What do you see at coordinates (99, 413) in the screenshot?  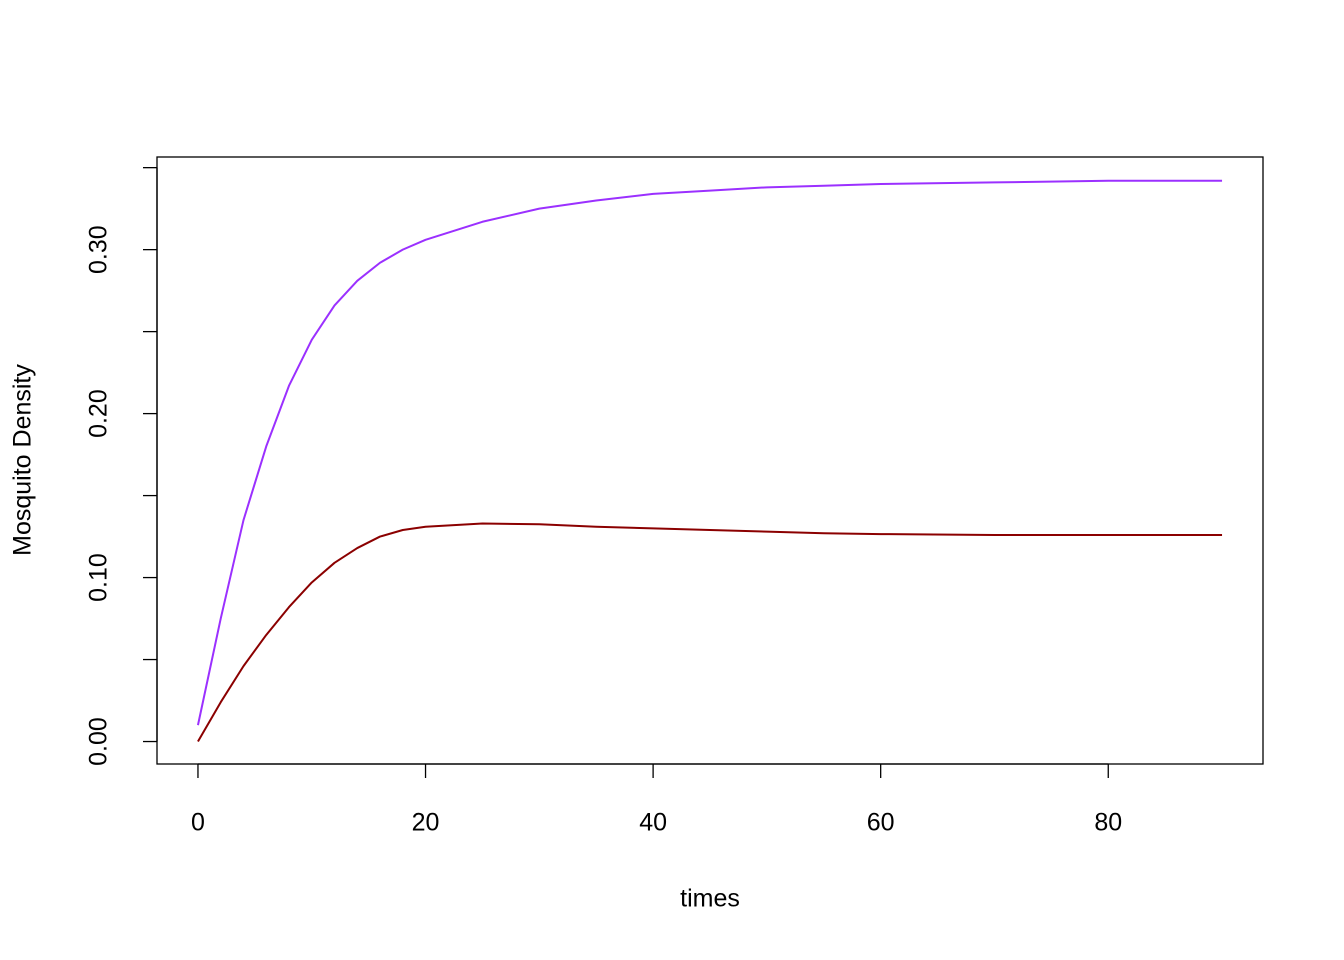 I see `y-tick-label: 0.20` at bounding box center [99, 413].